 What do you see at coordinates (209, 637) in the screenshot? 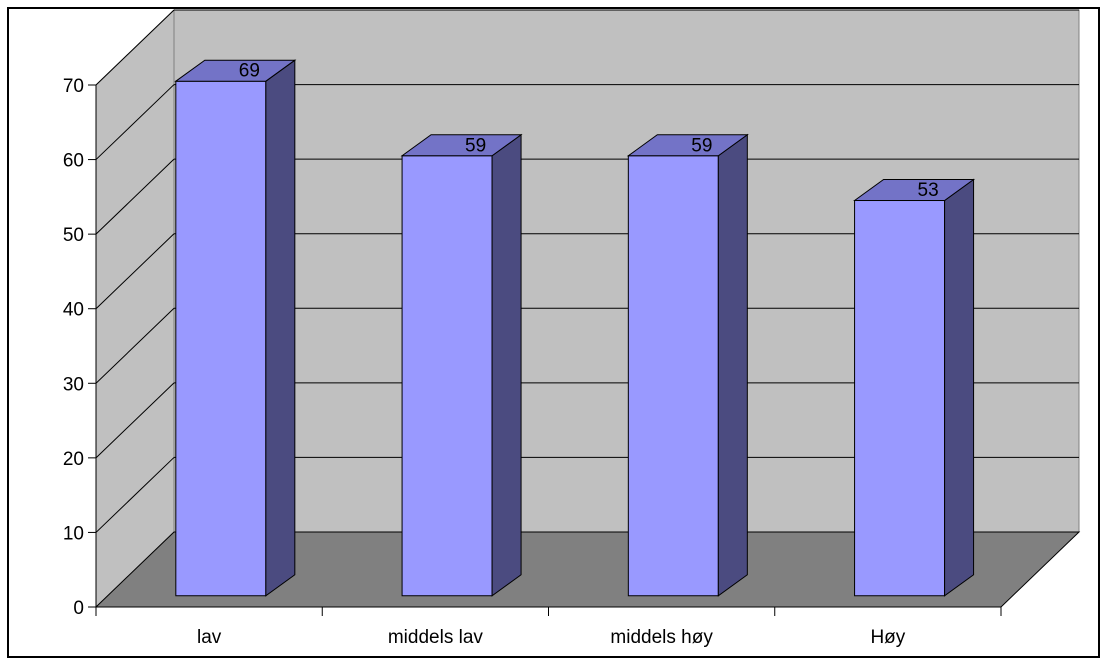
I see `x-tick-label: lav` at bounding box center [209, 637].